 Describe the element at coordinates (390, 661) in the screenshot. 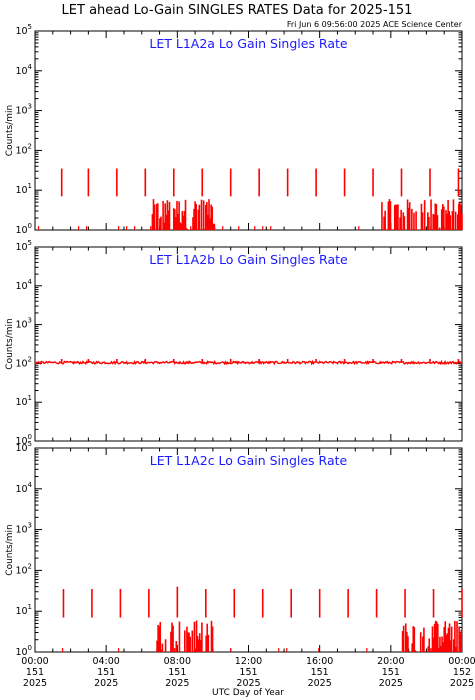

I see `svg-text: 20:00` at that location.